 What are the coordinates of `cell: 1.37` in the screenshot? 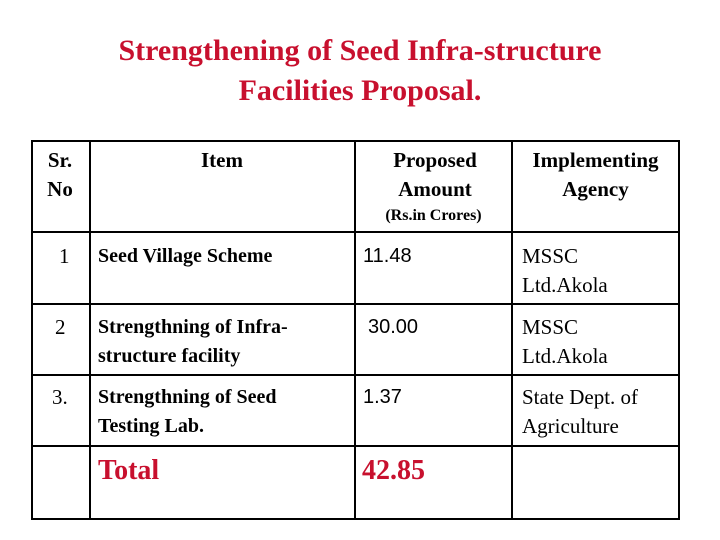 It's located at (382, 397).